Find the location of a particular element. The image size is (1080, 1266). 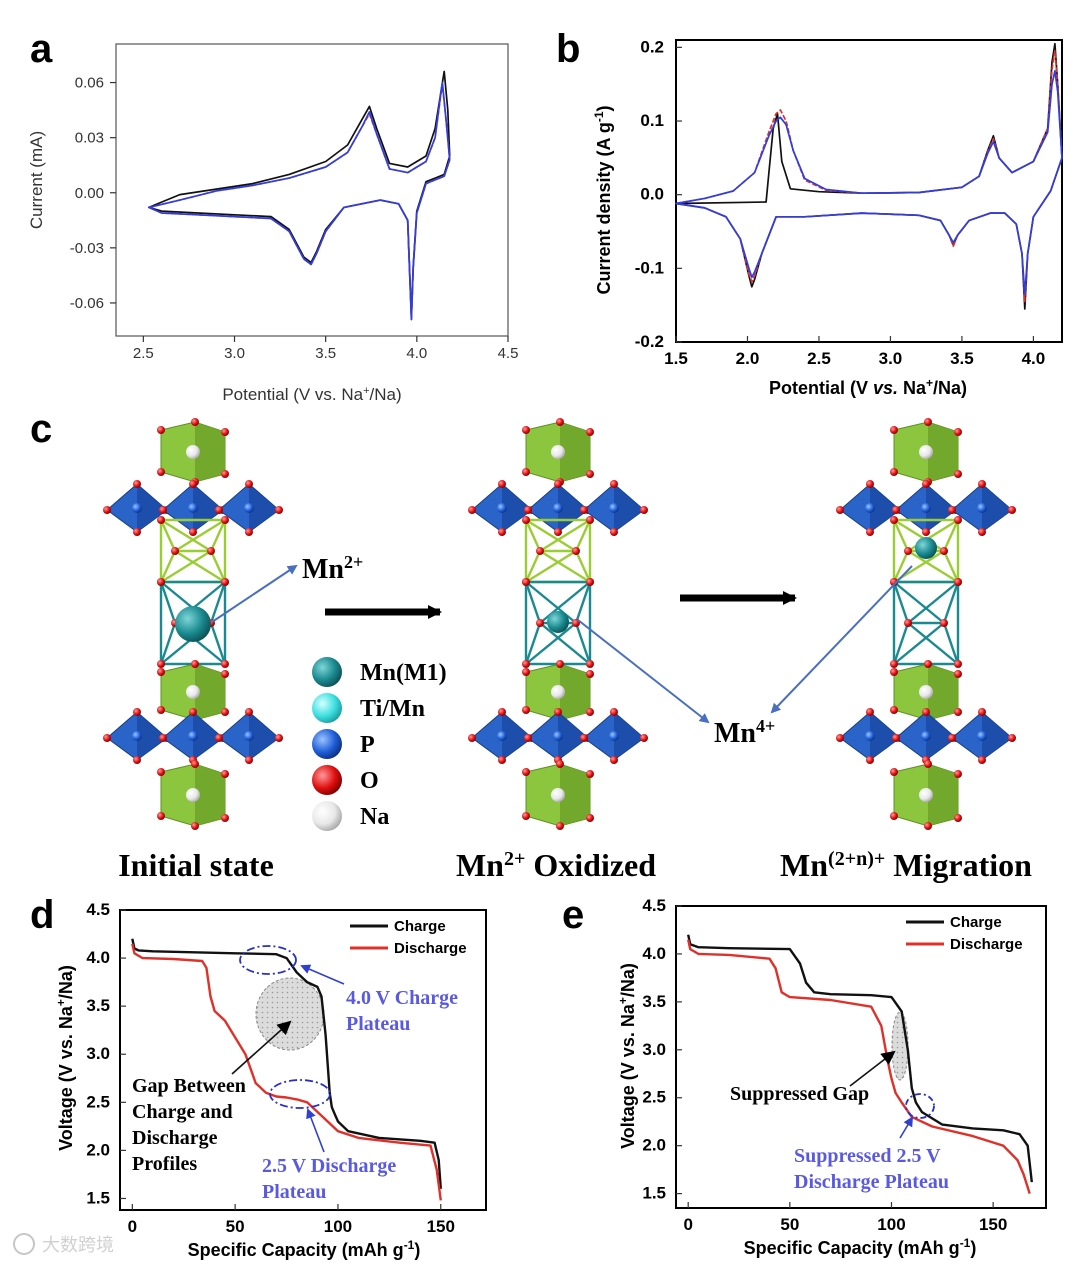

series-line-cycle-black is located at coordinates (869, 176).